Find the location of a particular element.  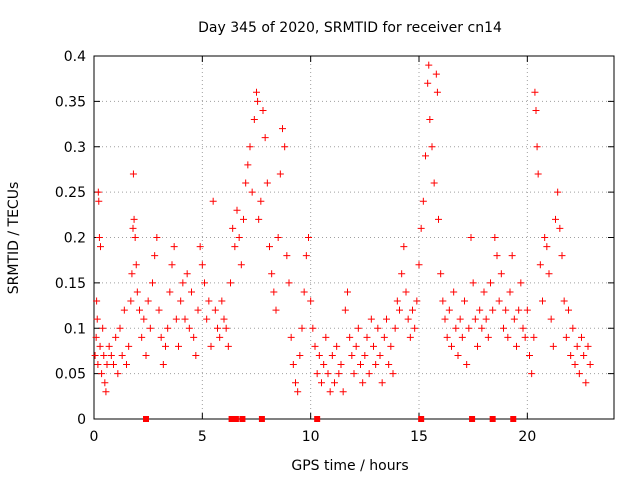

y-tick-label: 0 is located at coordinates (81, 420).